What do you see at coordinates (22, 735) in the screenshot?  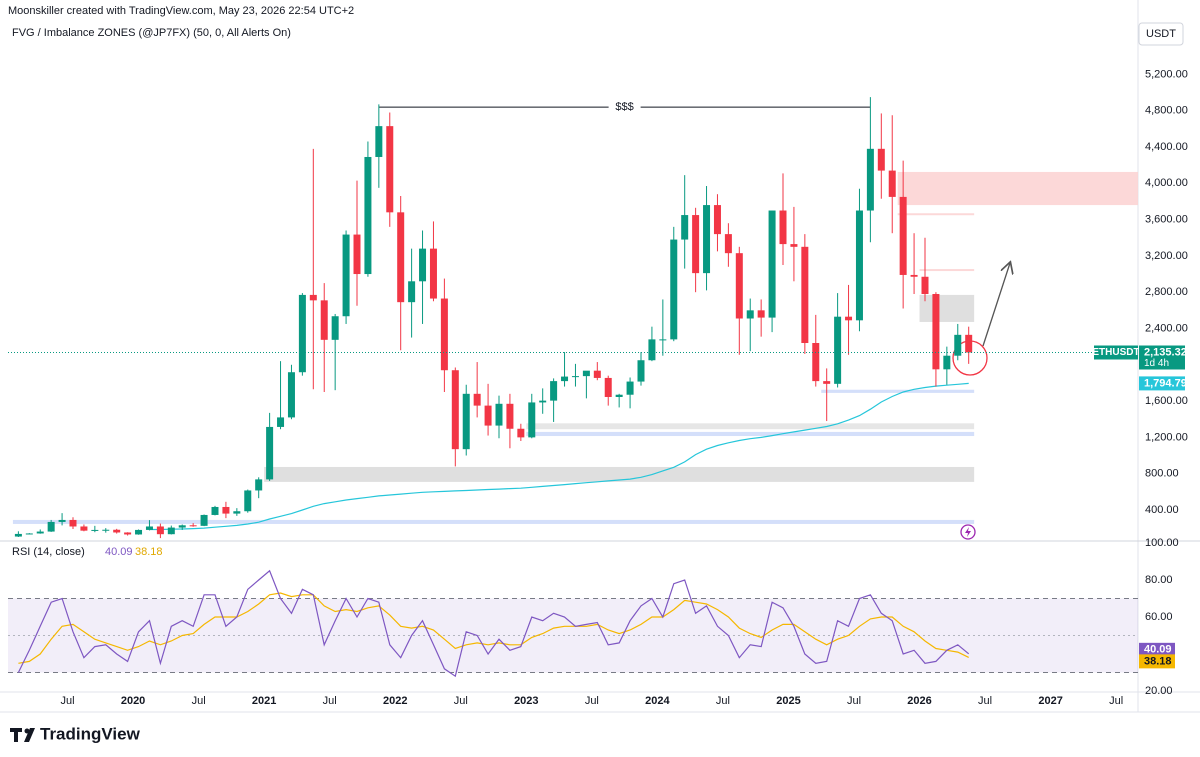 I see `brand-logo` at bounding box center [22, 735].